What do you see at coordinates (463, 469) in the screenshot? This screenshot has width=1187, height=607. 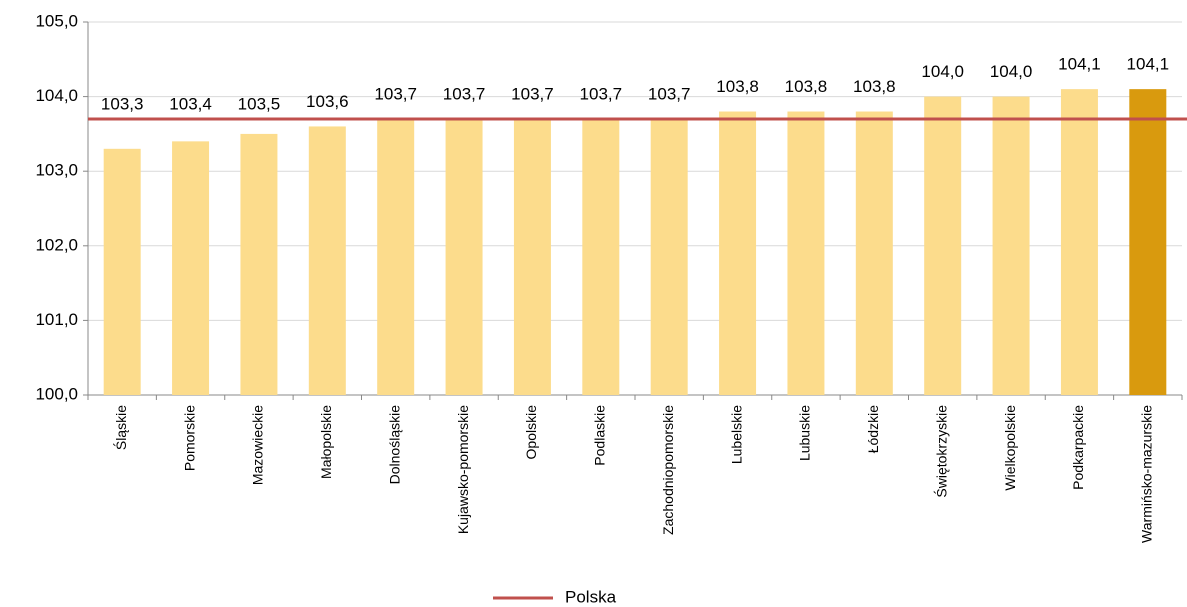 I see `x-tick-label: Kujawsko-pomorskie` at bounding box center [463, 469].